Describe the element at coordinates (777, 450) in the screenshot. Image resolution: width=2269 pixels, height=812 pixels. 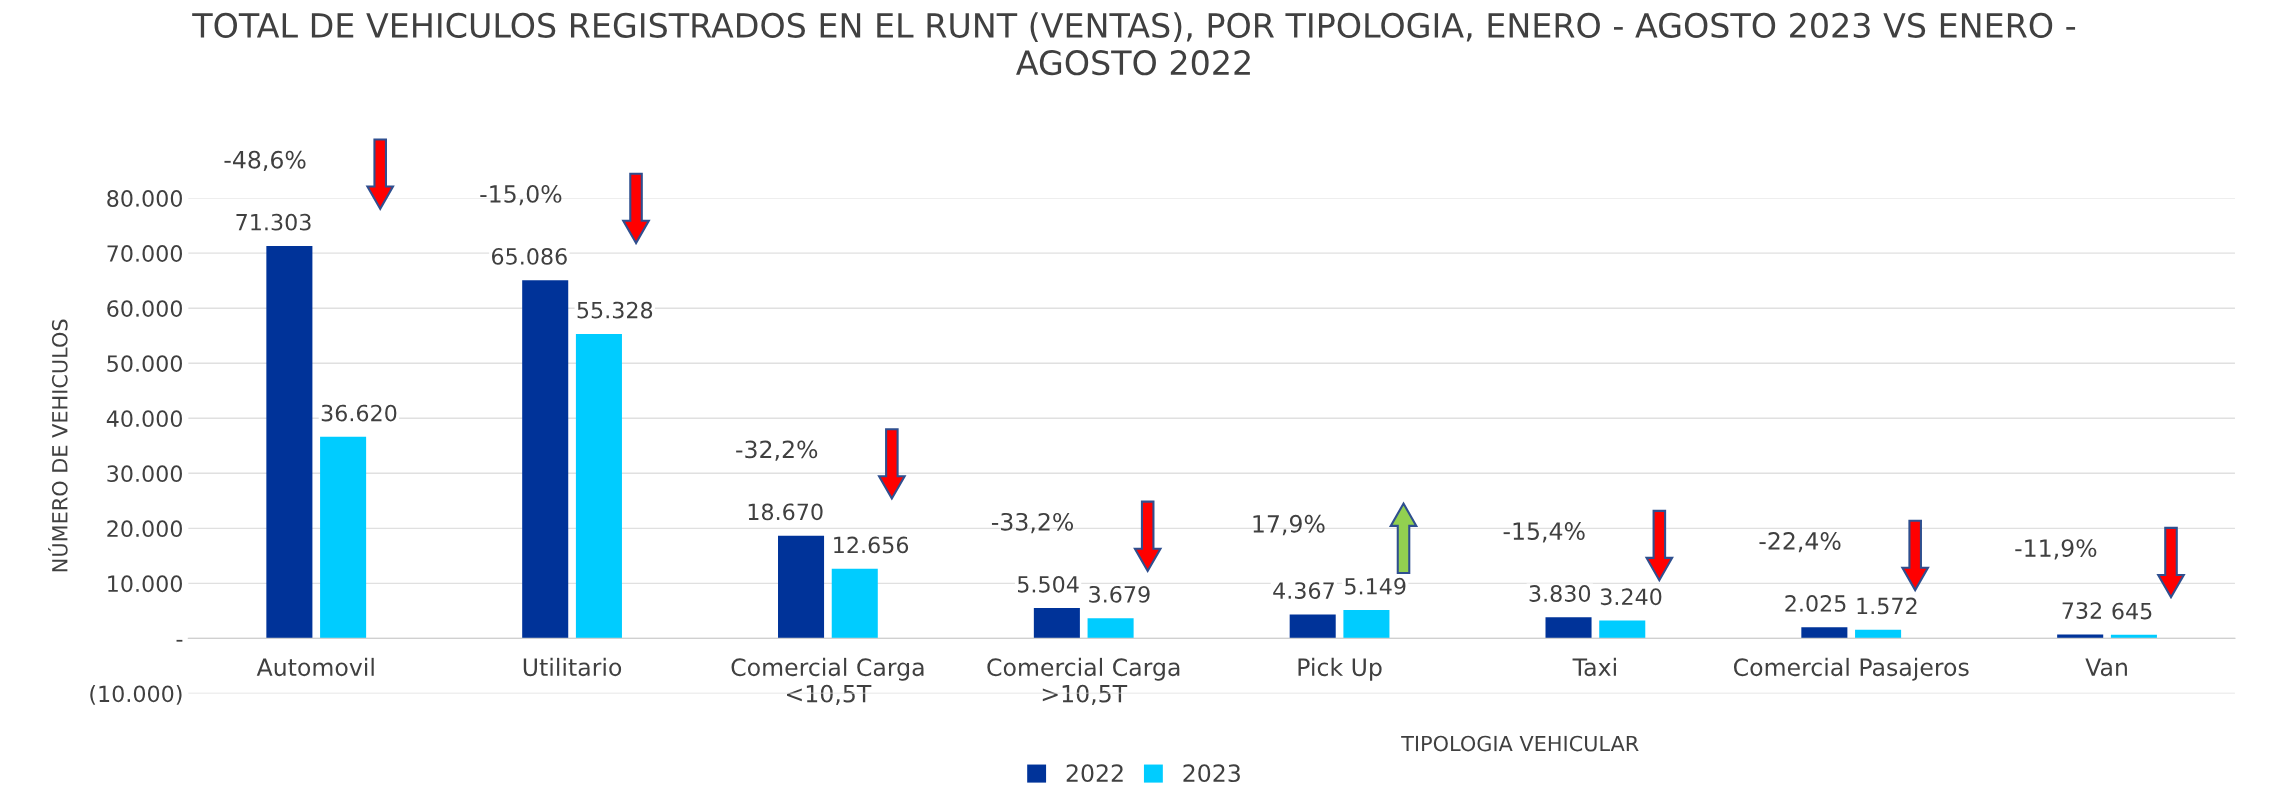
I see `annotation: -32,2%` at that location.